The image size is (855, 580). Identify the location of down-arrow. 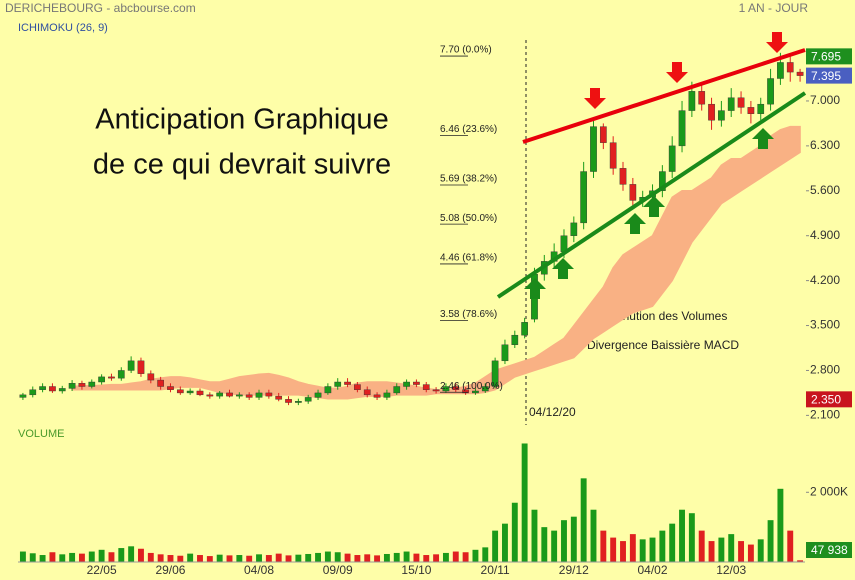
(777, 42).